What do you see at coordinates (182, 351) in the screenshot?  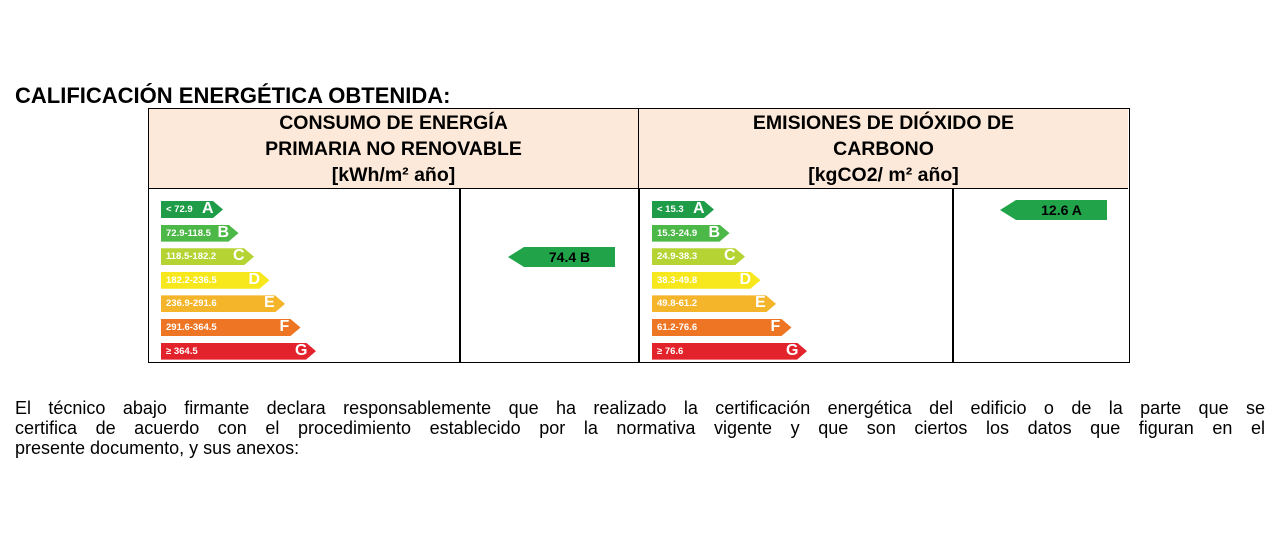 I see `scale-range-label: ≥ 364.5` at bounding box center [182, 351].